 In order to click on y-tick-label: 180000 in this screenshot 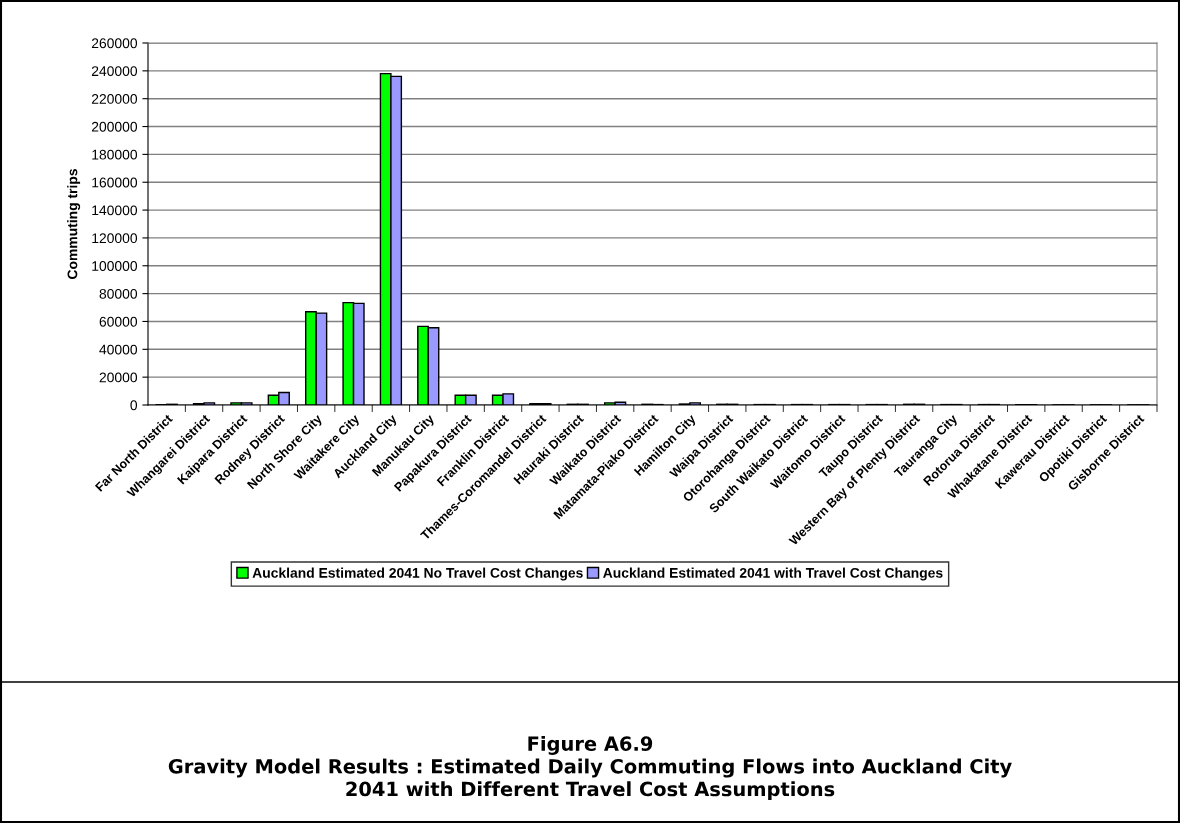, I will do `click(115, 154)`.